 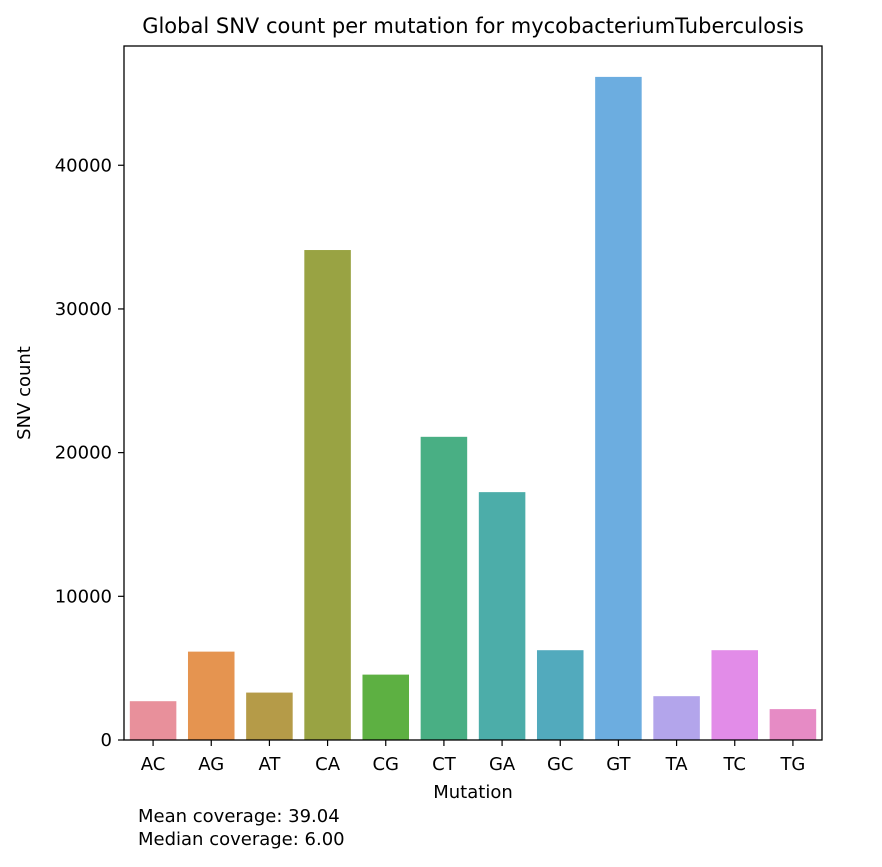 What do you see at coordinates (211, 764) in the screenshot?
I see `x-tick-label: AG` at bounding box center [211, 764].